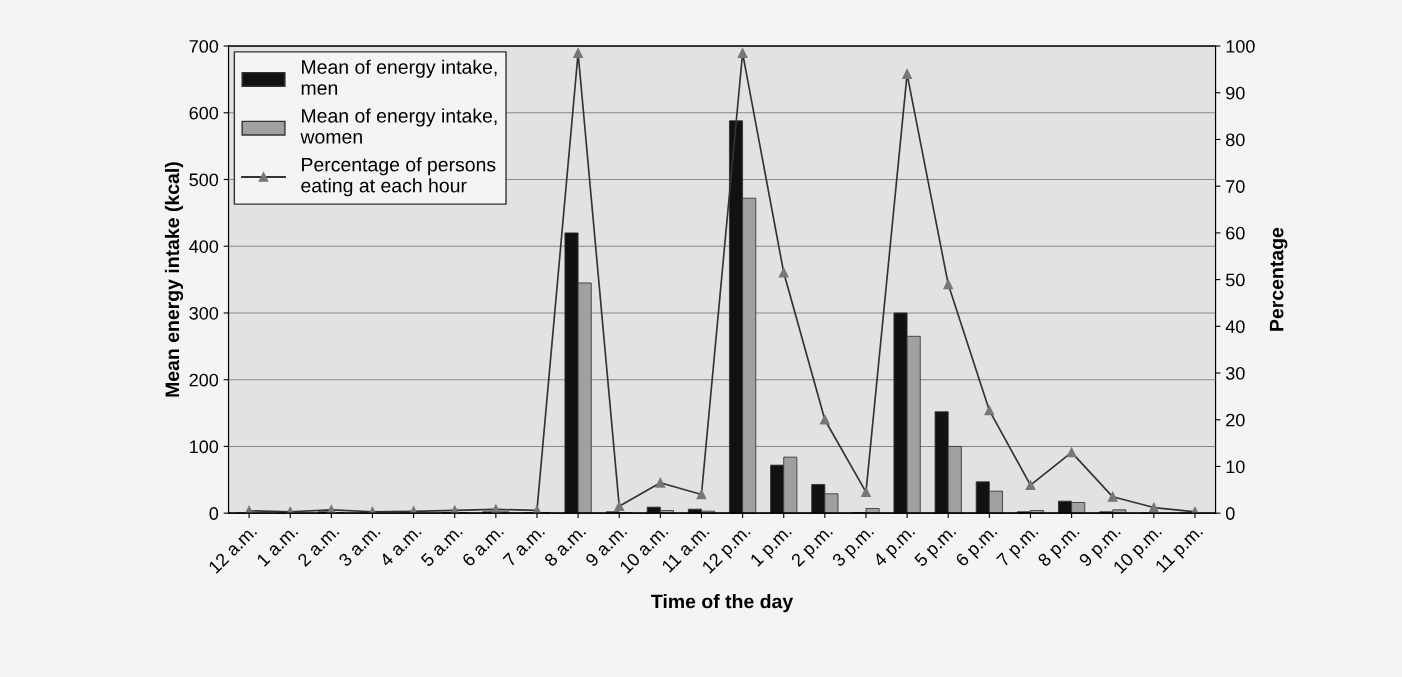 This screenshot has height=677, width=1402. What do you see at coordinates (204, 313) in the screenshot?
I see `y-tick-label: 300` at bounding box center [204, 313].